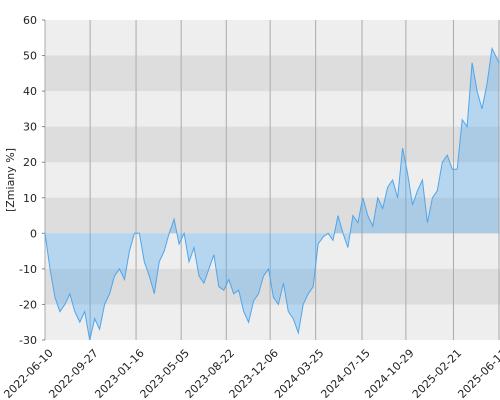 This screenshot has height=400, width=500. Describe the element at coordinates (28, 304) in the screenshot. I see `y-tick-label: -20` at that location.